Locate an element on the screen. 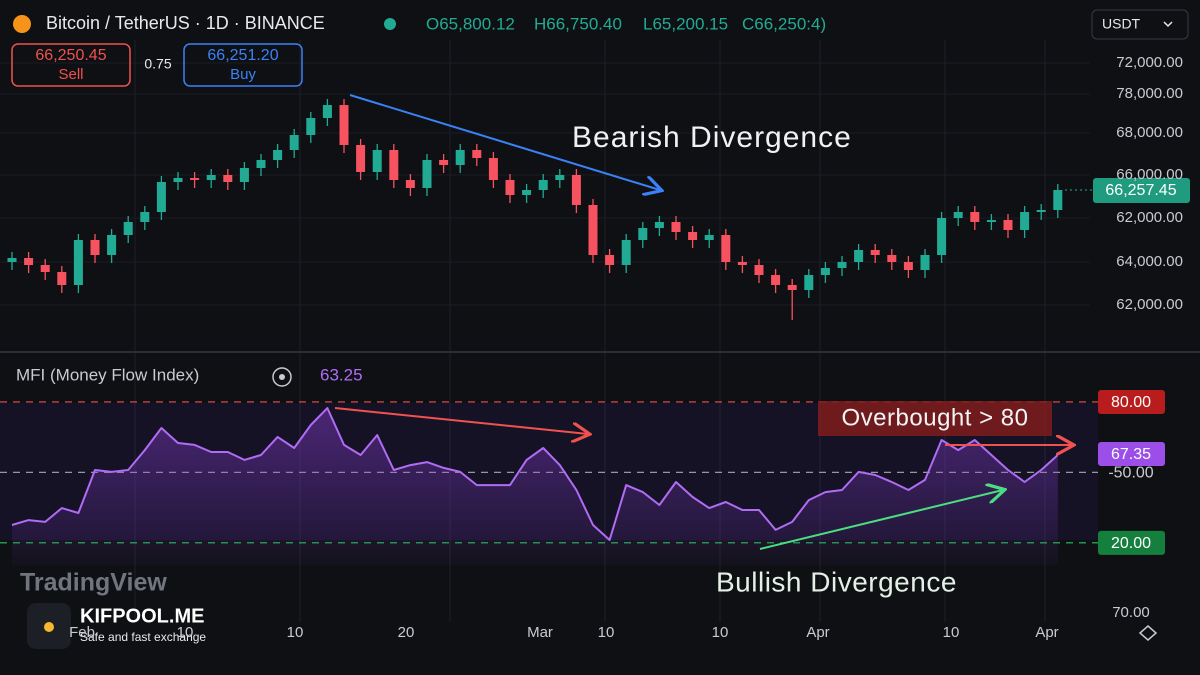 The height and width of the screenshot is (675, 1200). spread: 0.75 is located at coordinates (157, 64).